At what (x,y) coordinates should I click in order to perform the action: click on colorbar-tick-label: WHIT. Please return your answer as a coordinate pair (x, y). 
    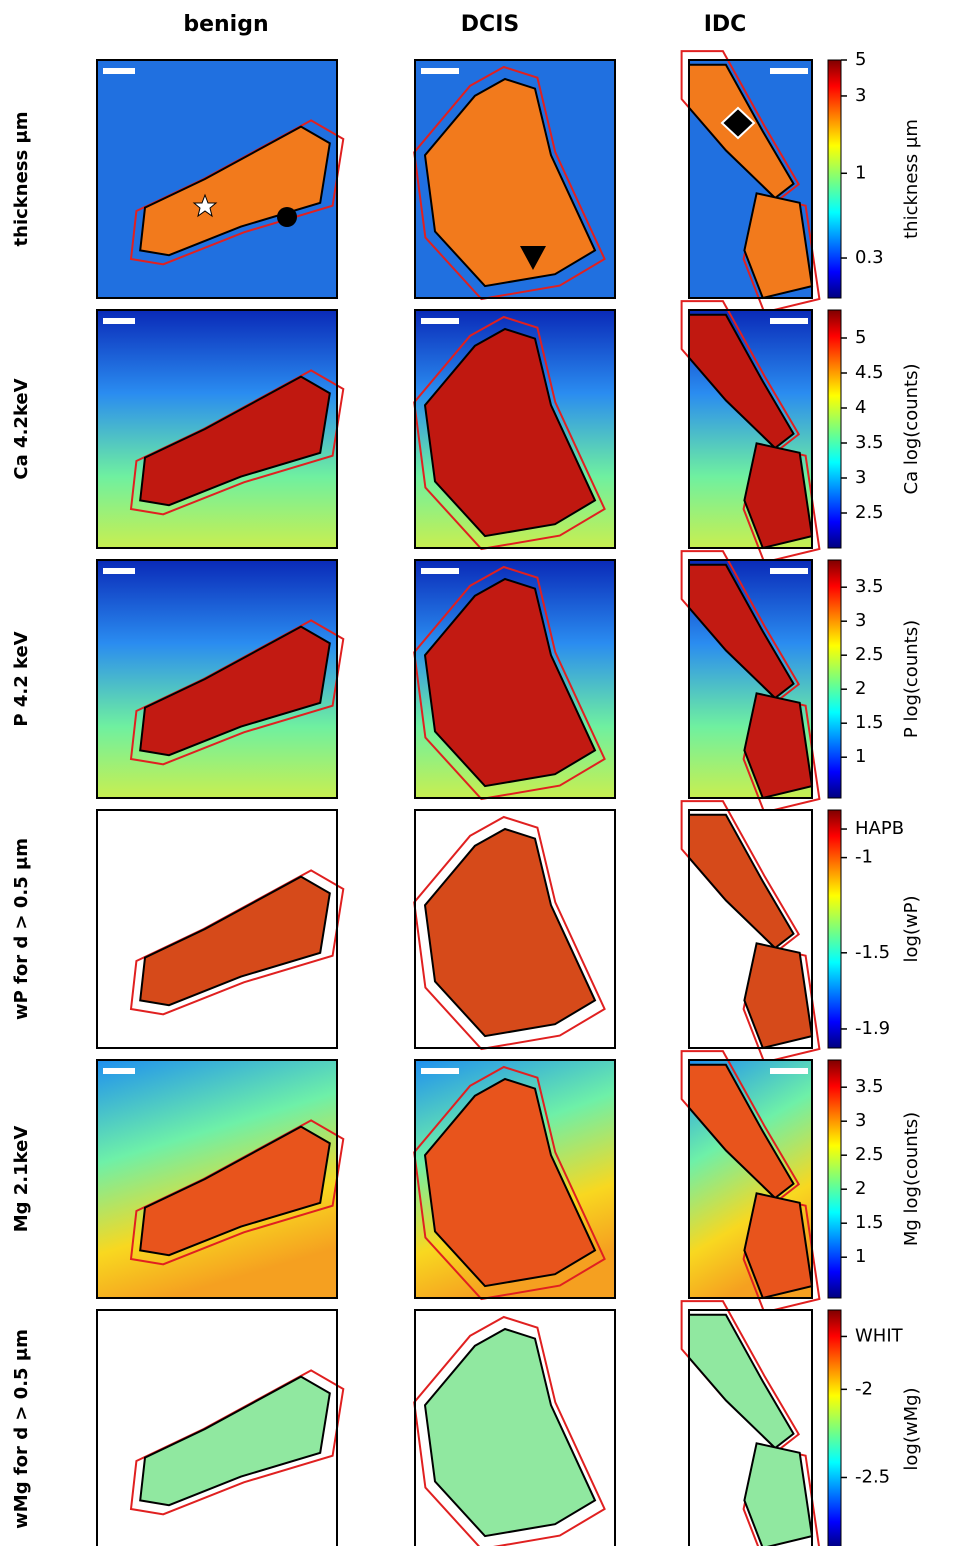
    Looking at the image, I should click on (879, 1335).